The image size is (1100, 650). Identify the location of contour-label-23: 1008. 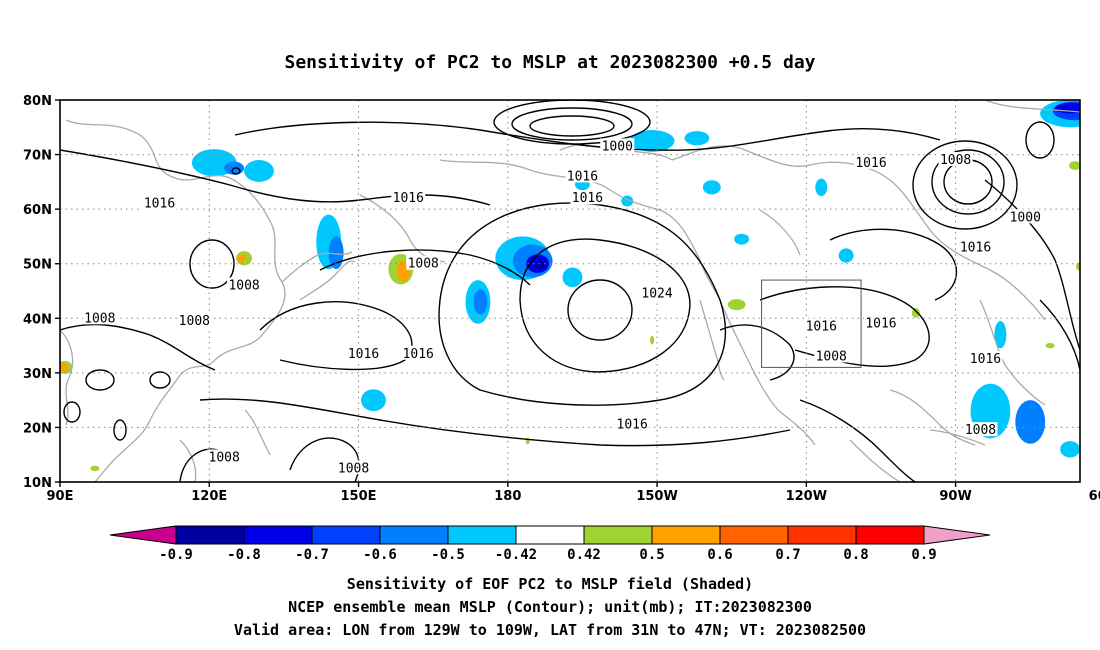
(353, 468).